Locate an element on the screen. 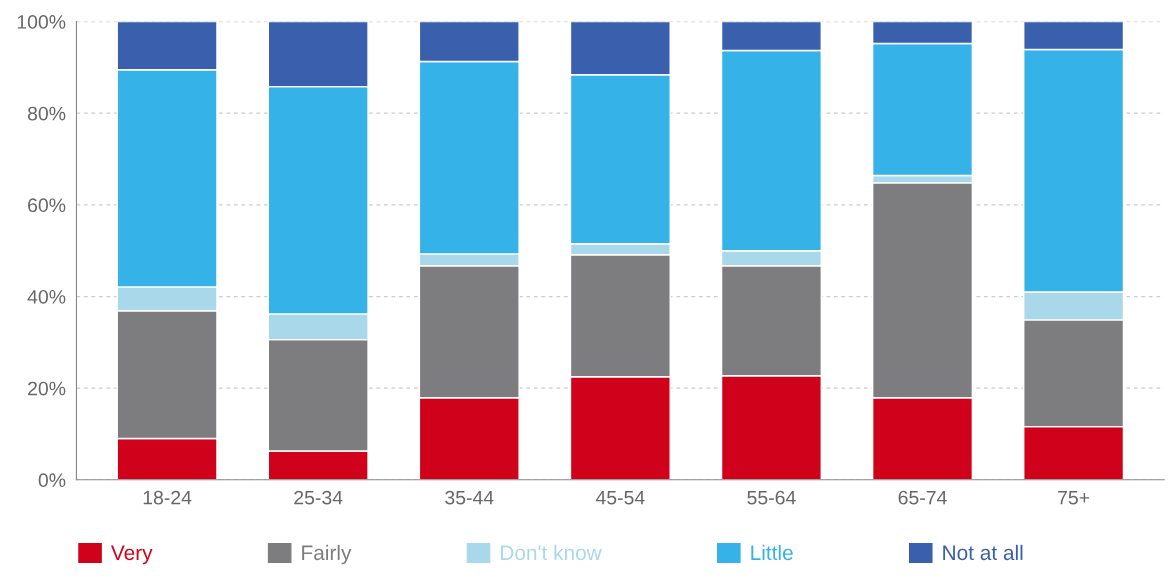  legend-label: Don't know is located at coordinates (551, 552).